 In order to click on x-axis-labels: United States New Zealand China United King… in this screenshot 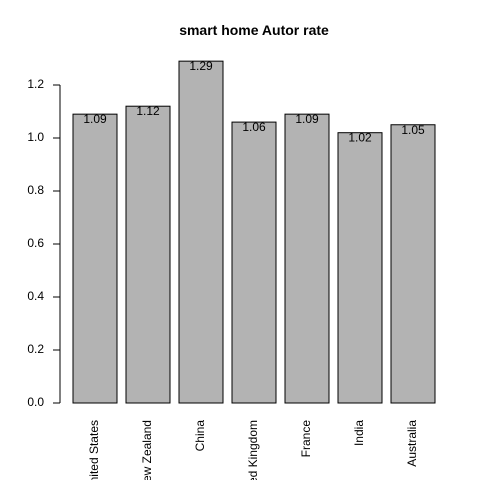, I will do `click(253, 450)`.